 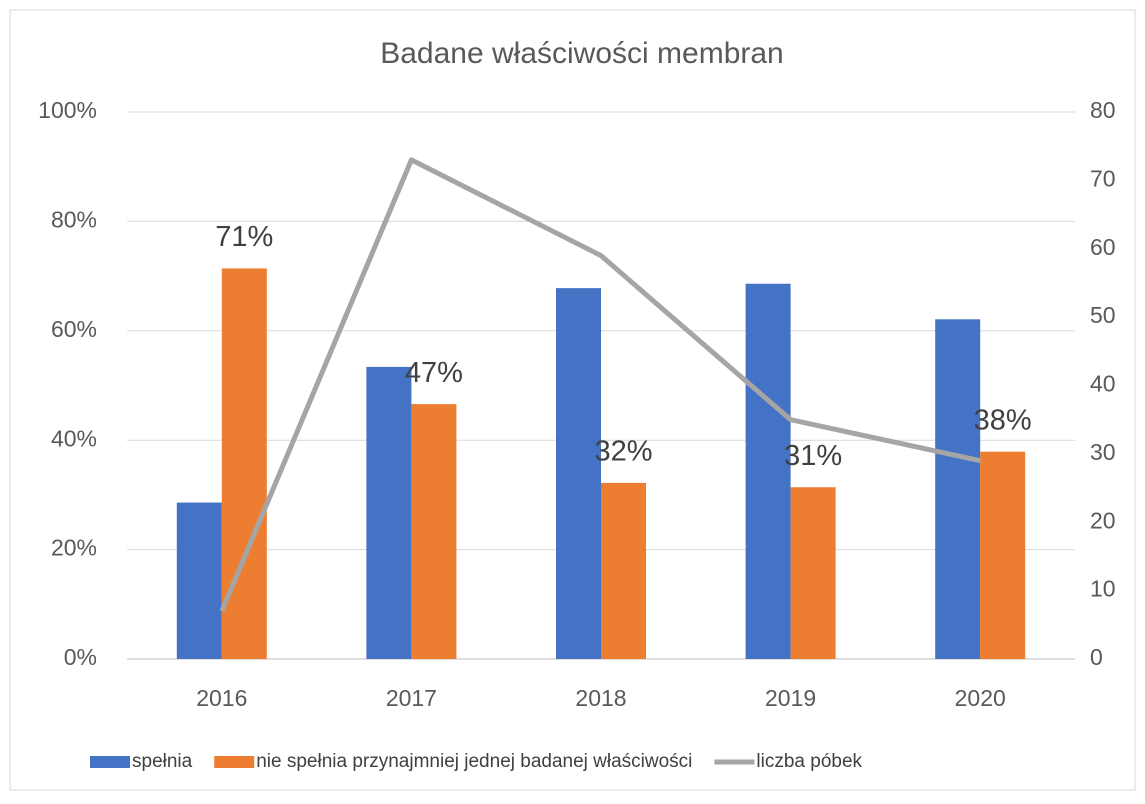 What do you see at coordinates (980, 698) in the screenshot?
I see `x-tick-label: 2020` at bounding box center [980, 698].